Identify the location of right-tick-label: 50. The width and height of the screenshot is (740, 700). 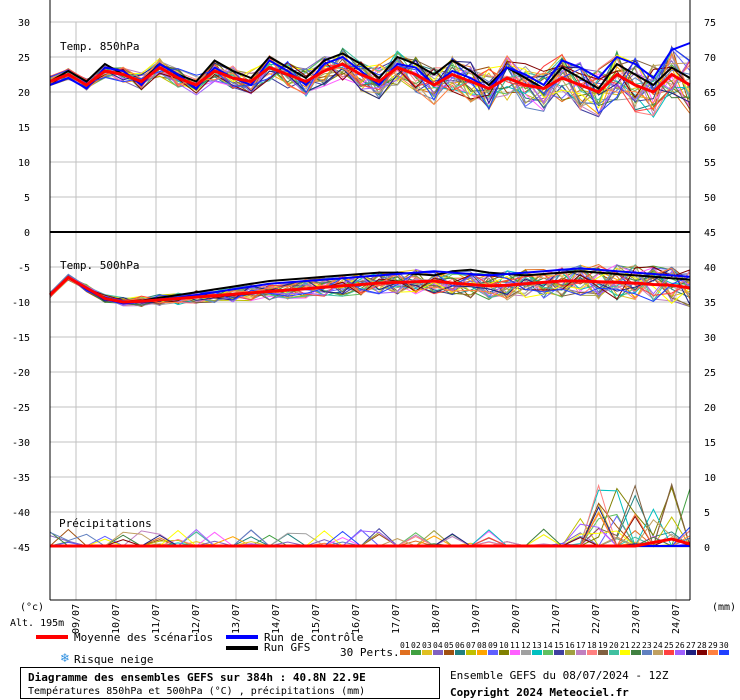
(710, 198).